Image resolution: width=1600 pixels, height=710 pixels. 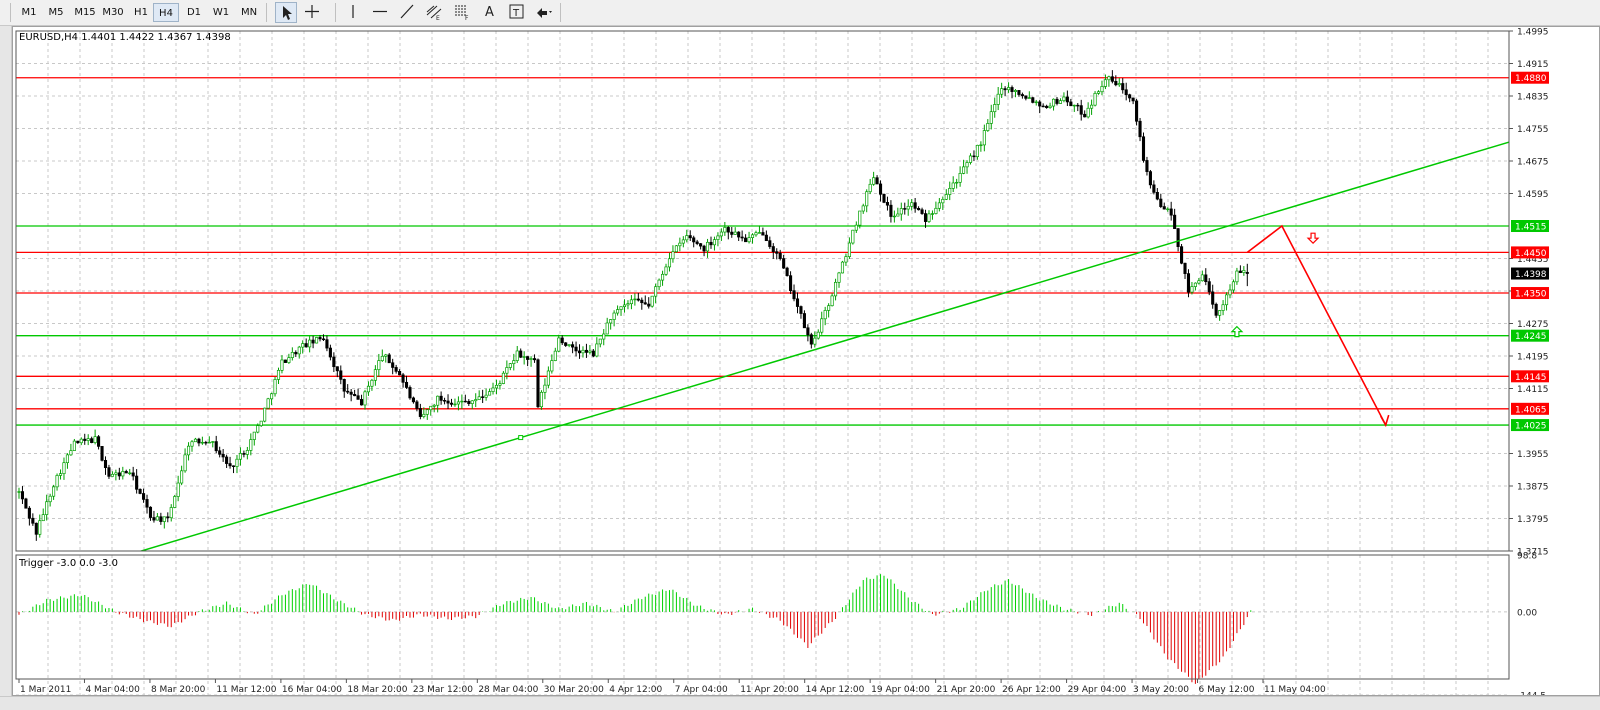 What do you see at coordinates (1533, 520) in the screenshot?
I see `y-tick-label: 1.3795` at bounding box center [1533, 520].